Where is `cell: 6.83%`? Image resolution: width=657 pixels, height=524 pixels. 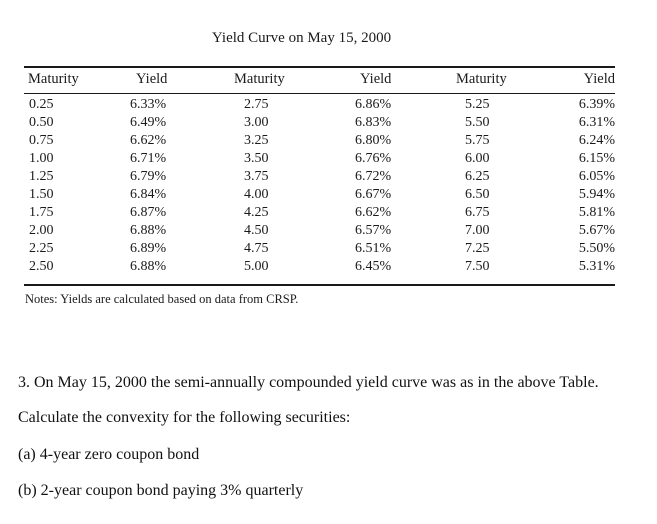
cell: 6.83% is located at coordinates (373, 122).